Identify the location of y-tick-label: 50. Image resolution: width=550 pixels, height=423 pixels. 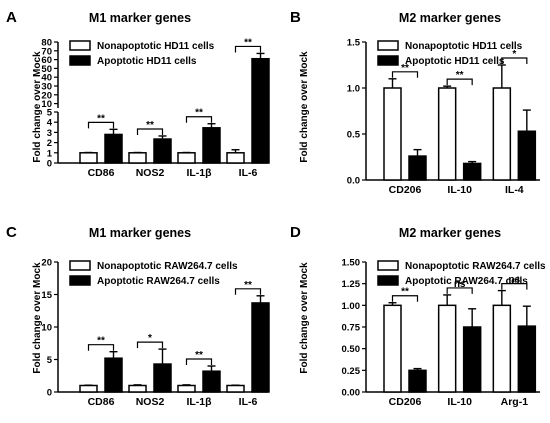
(46, 69).